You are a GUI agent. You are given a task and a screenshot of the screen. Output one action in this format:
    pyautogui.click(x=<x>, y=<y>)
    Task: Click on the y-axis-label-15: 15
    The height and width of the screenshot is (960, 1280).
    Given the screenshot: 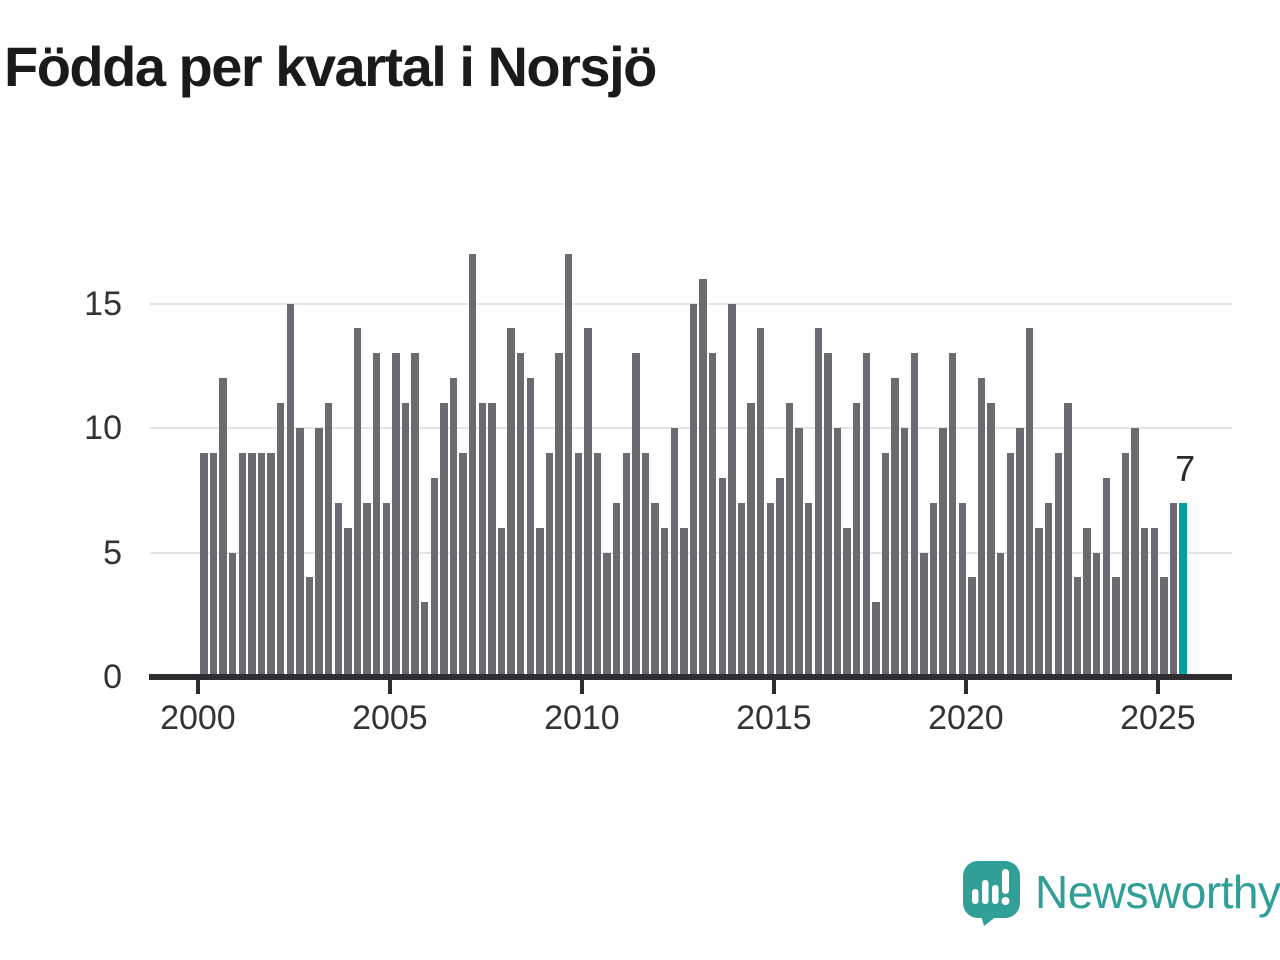 What is the action you would take?
    pyautogui.click(x=103, y=303)
    